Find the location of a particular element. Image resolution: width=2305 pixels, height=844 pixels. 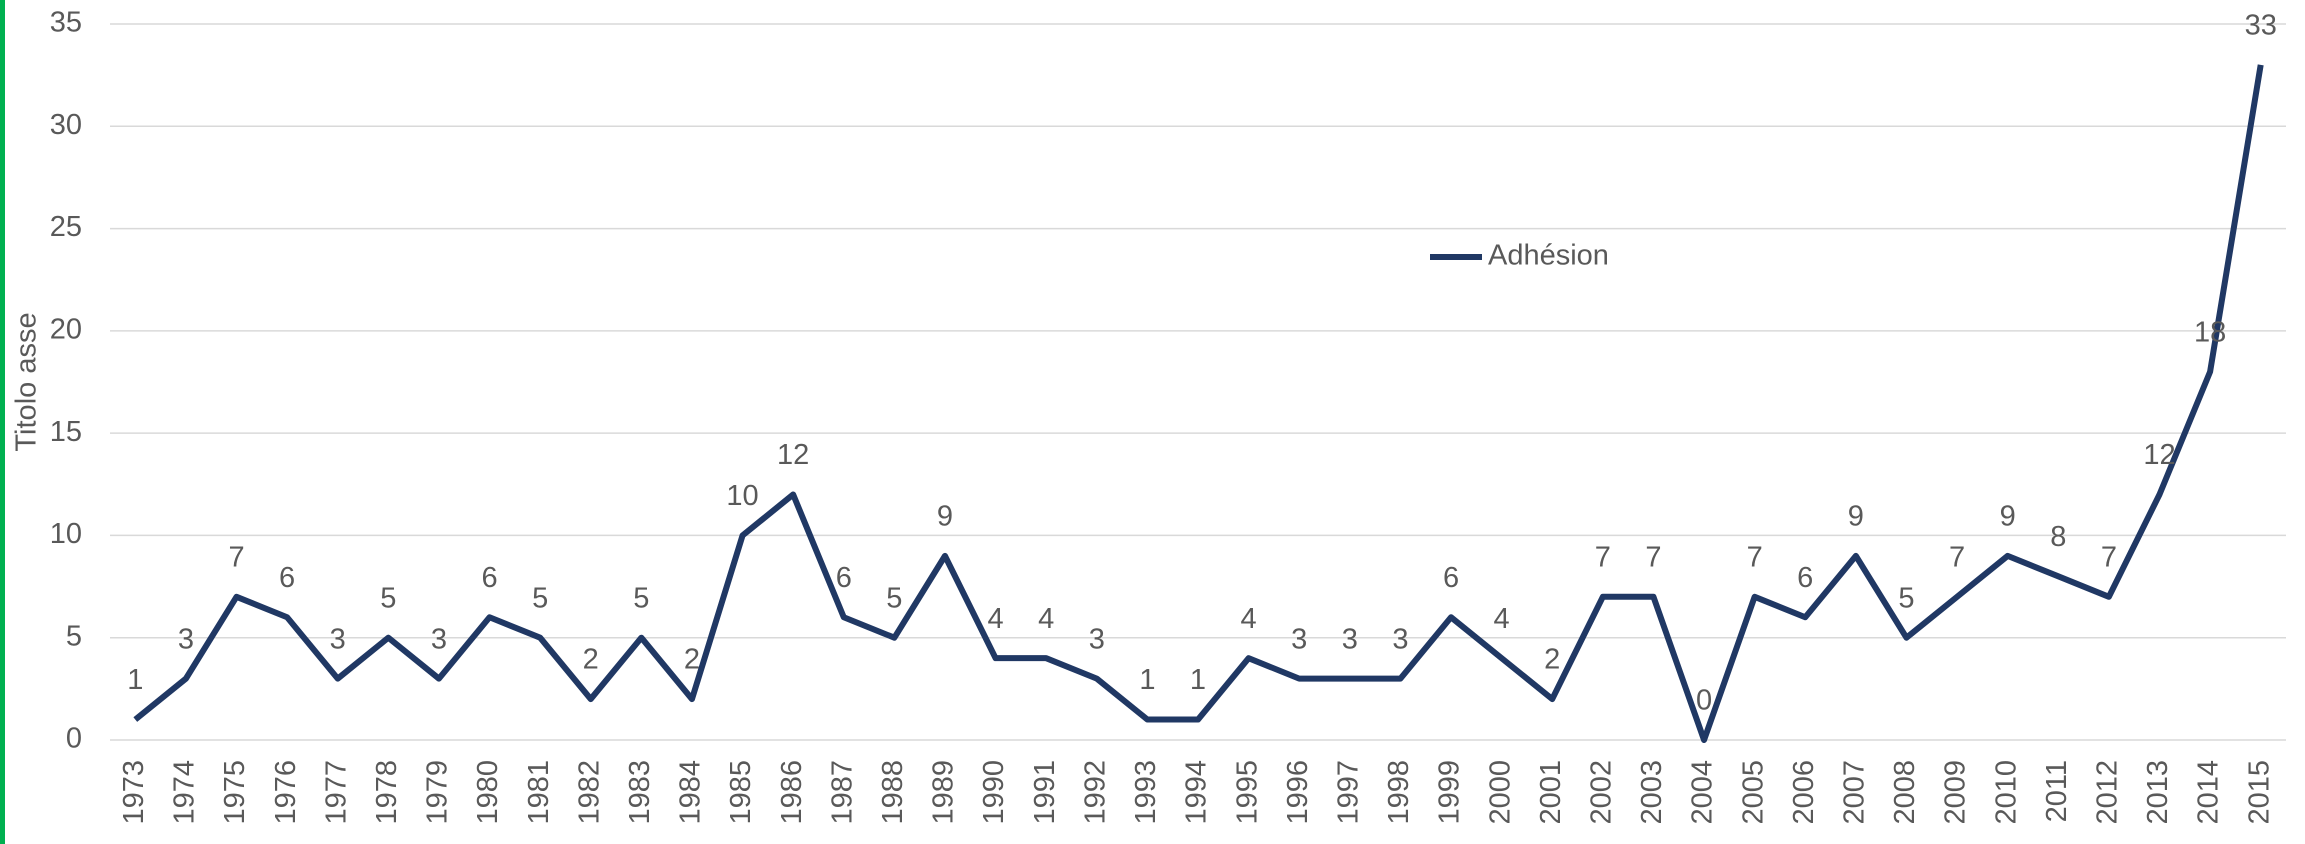

x-tick-label: 2013 is located at coordinates (2158, 792).